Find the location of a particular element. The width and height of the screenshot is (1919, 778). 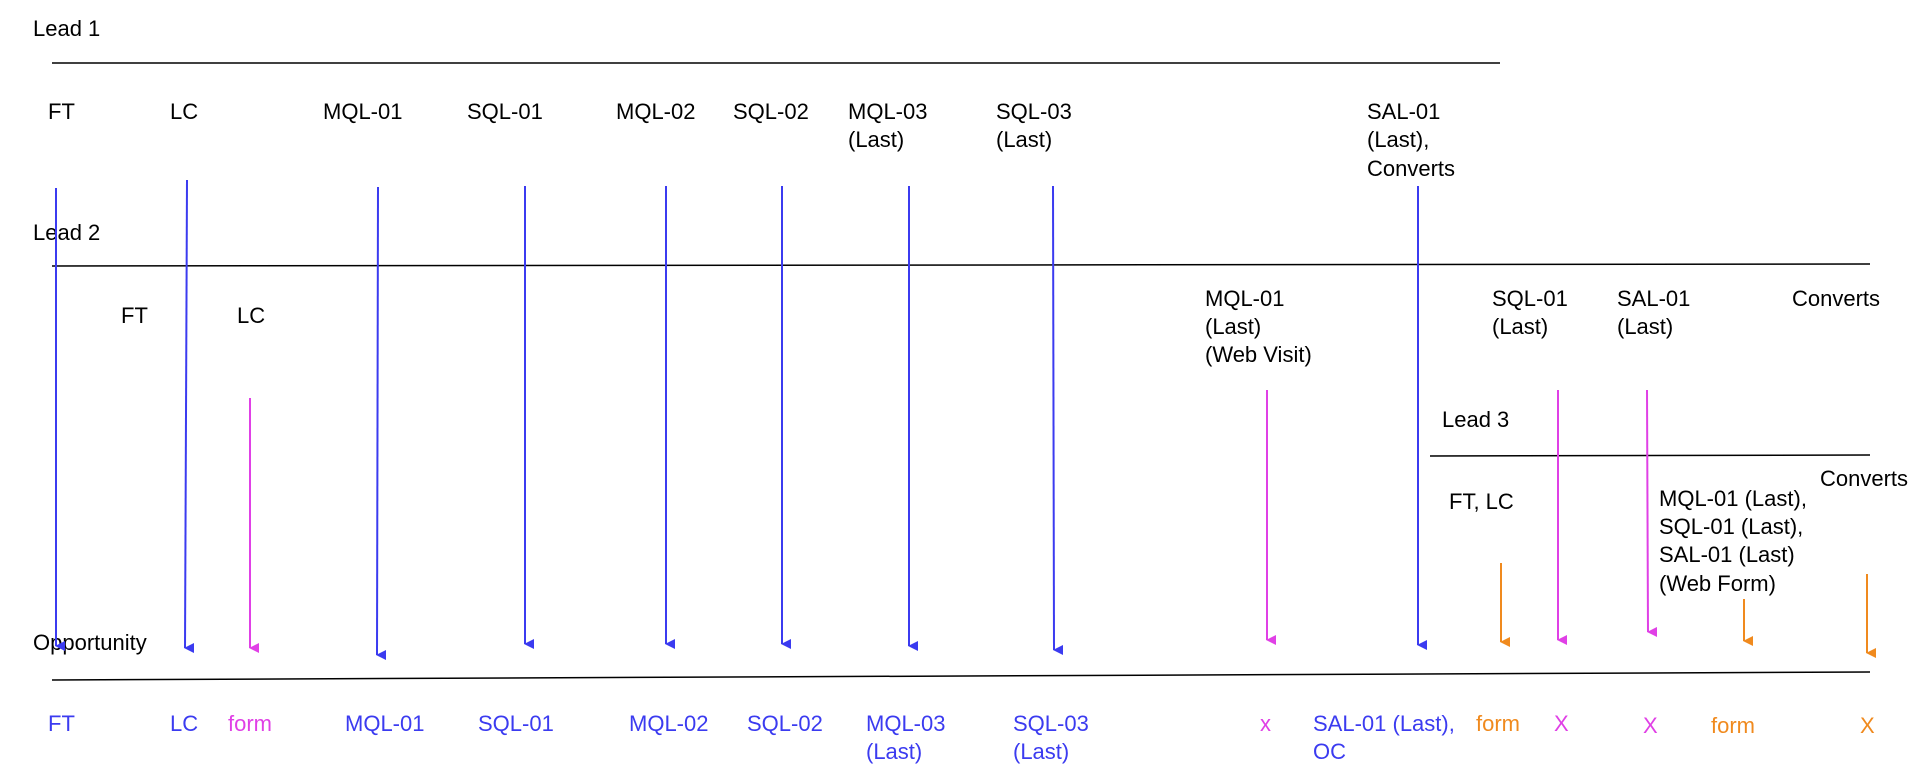

opp-mql02-label: MQL-02 is located at coordinates (668, 723).